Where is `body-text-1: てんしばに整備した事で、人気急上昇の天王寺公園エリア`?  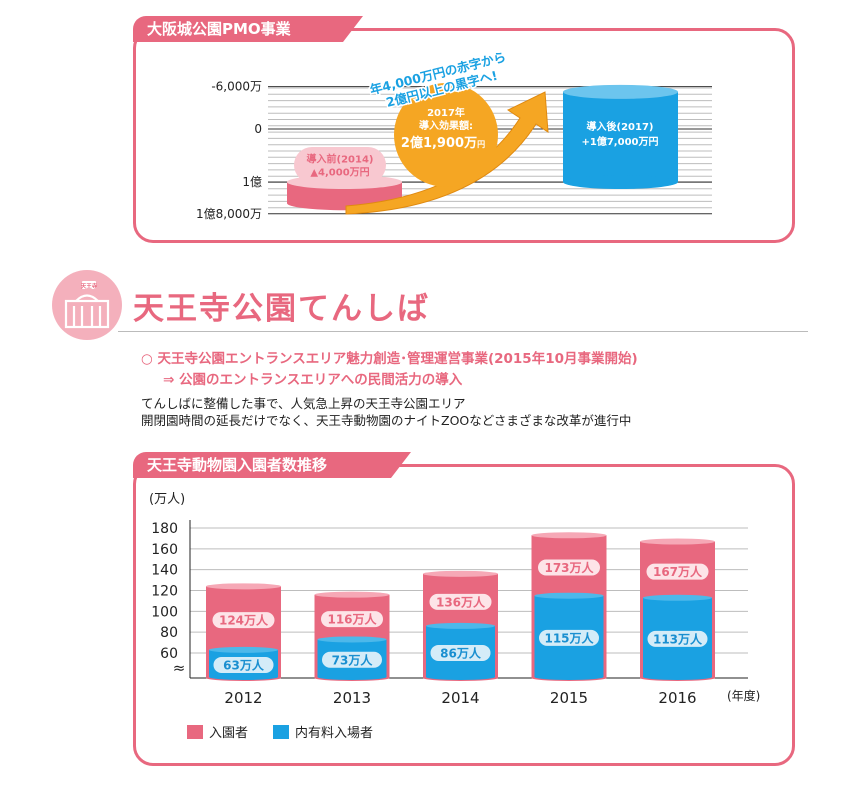
body-text-1: てんしばに整備した事で、人気急上昇の天王寺公園エリア is located at coordinates (303, 403).